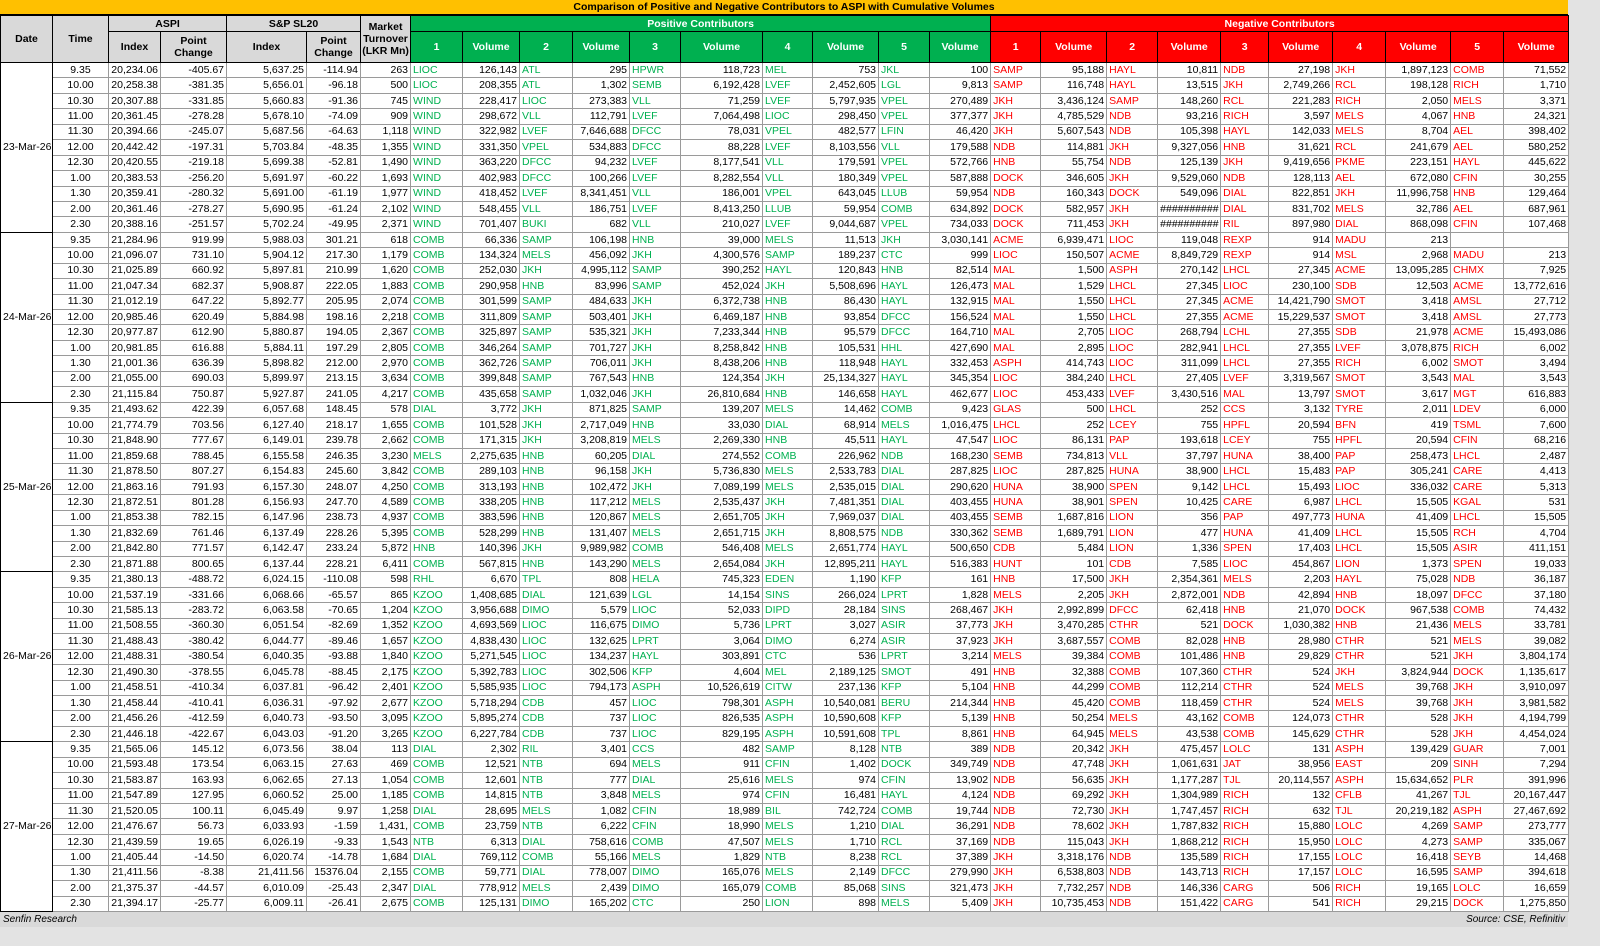 Image resolution: width=1600 pixels, height=946 pixels. I want to click on positive-volume-4: 179,591, so click(846, 163).